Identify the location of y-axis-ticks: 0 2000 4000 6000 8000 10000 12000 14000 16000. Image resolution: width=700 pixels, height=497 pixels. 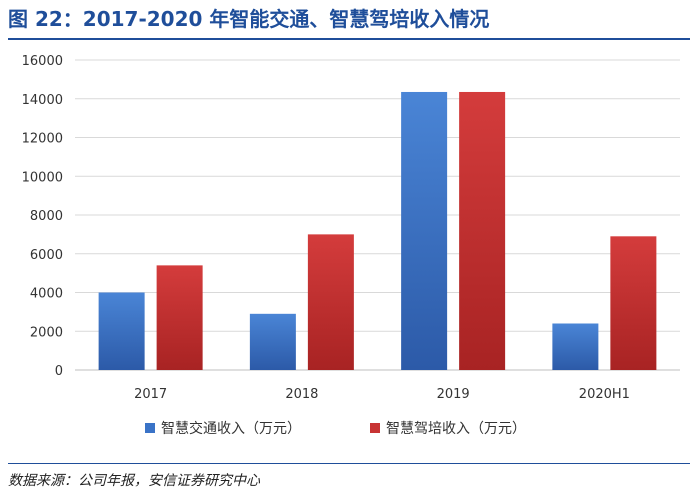
(42, 216).